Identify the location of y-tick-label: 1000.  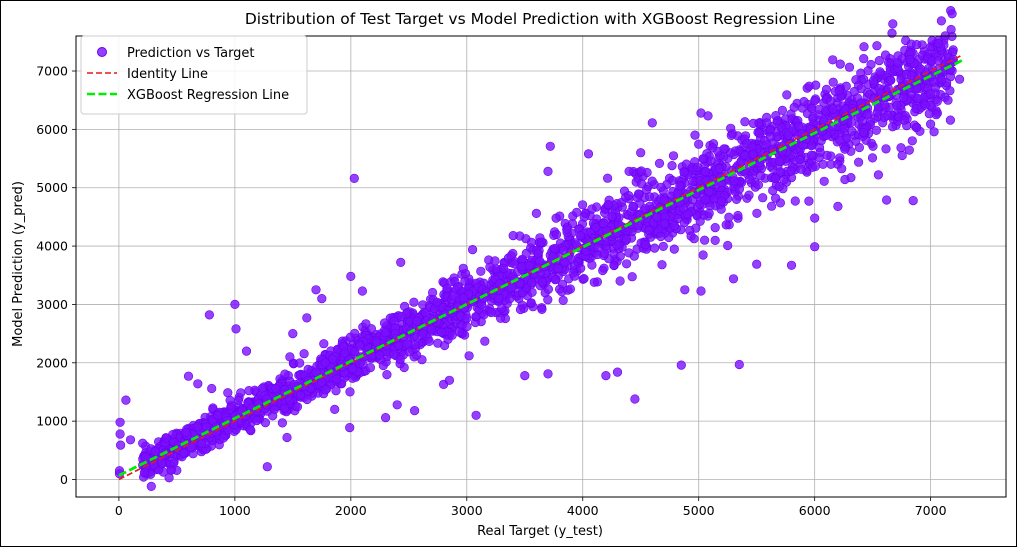
(52, 421).